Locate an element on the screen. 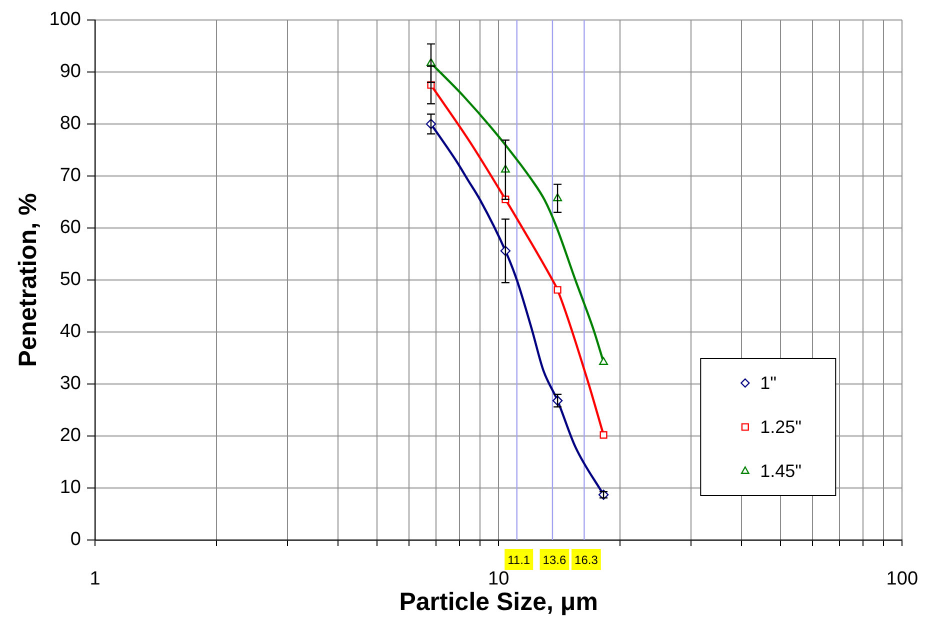 The image size is (940, 620). legend-label: 1.25" is located at coordinates (781, 426).